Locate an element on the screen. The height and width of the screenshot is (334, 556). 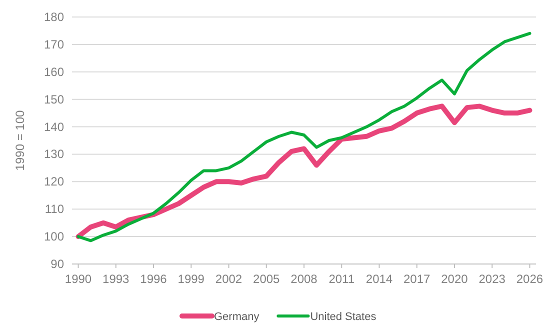
x-tick-label: 2026 is located at coordinates (530, 279).